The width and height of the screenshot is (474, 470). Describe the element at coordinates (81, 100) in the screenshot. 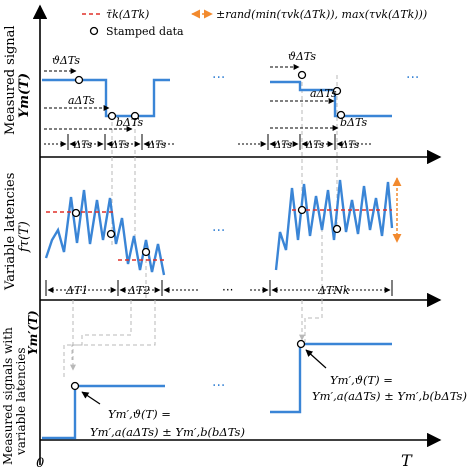

I see `a-left-label: aΔTs` at that location.